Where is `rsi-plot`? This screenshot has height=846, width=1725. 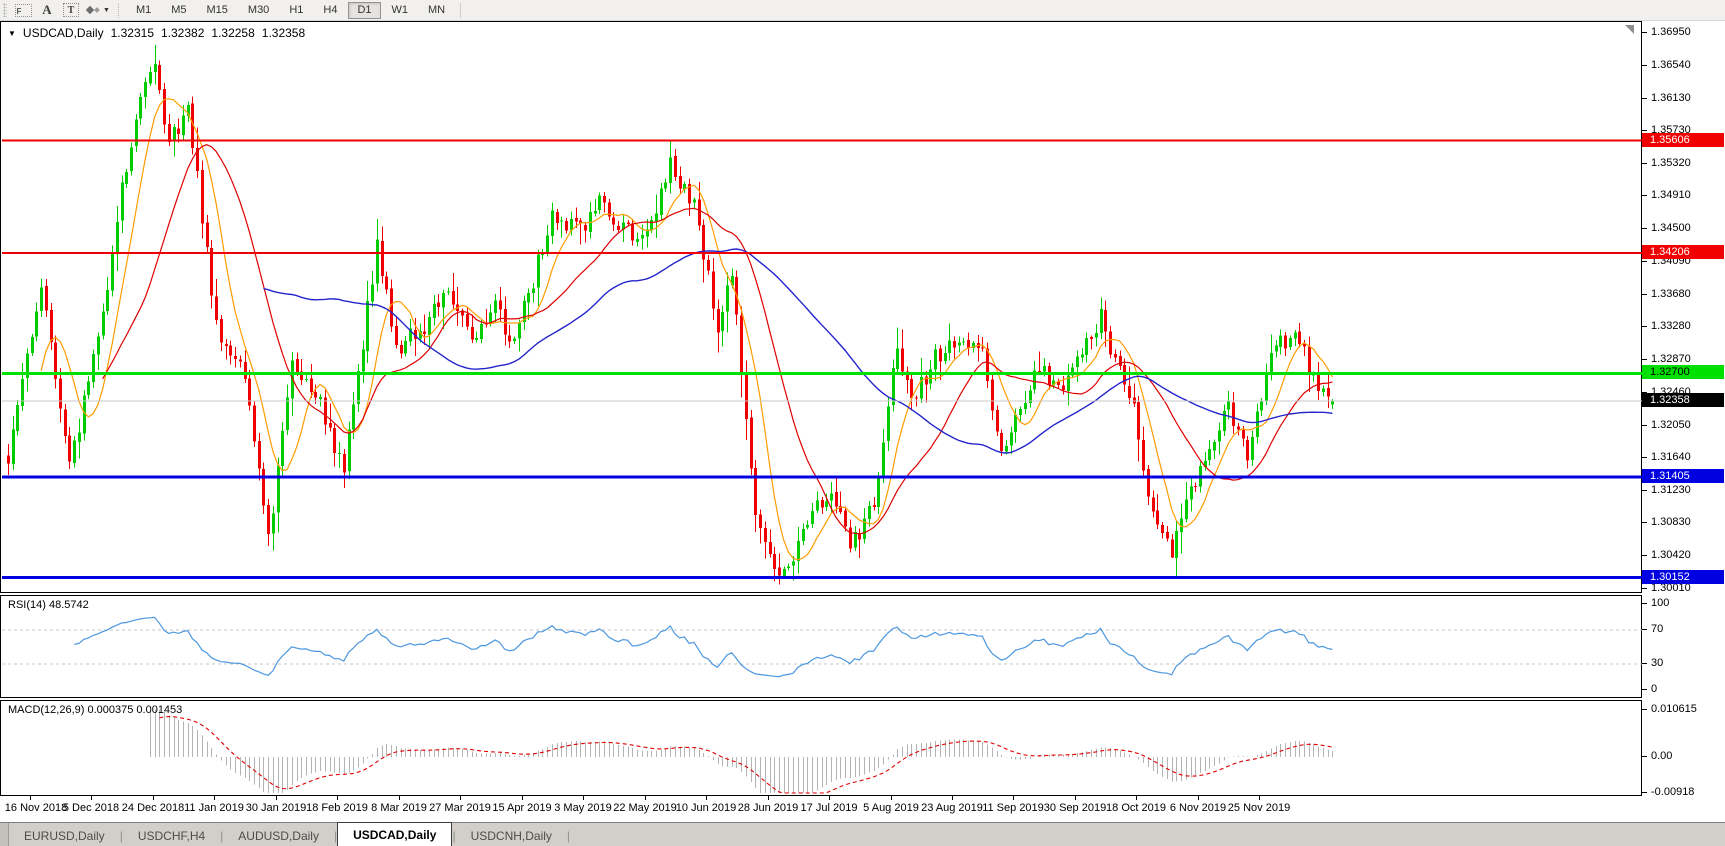 rsi-plot is located at coordinates (822, 647).